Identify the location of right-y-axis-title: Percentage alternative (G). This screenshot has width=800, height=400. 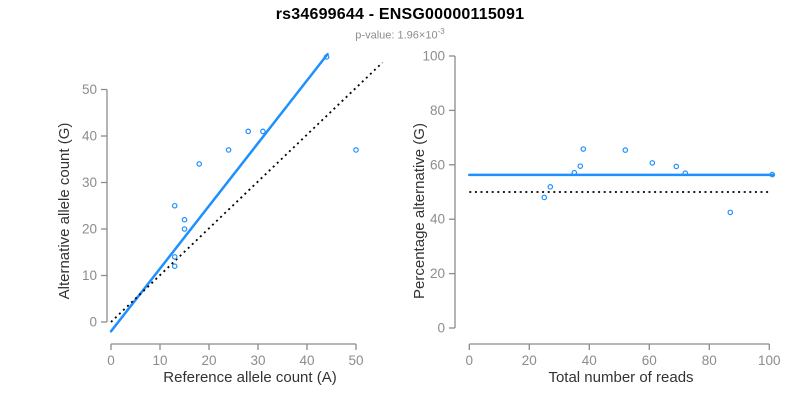
(419, 211).